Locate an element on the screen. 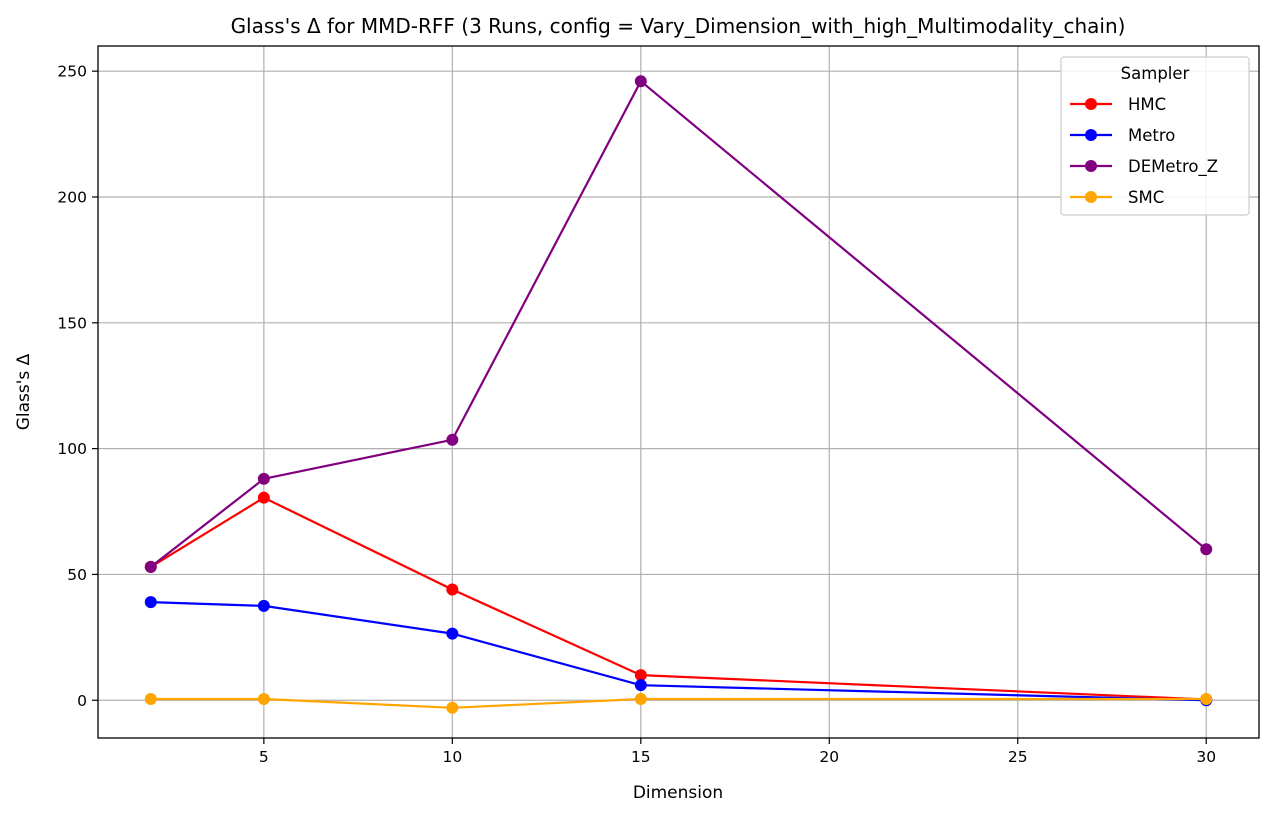  legend-title: Sampler is located at coordinates (1155, 73).